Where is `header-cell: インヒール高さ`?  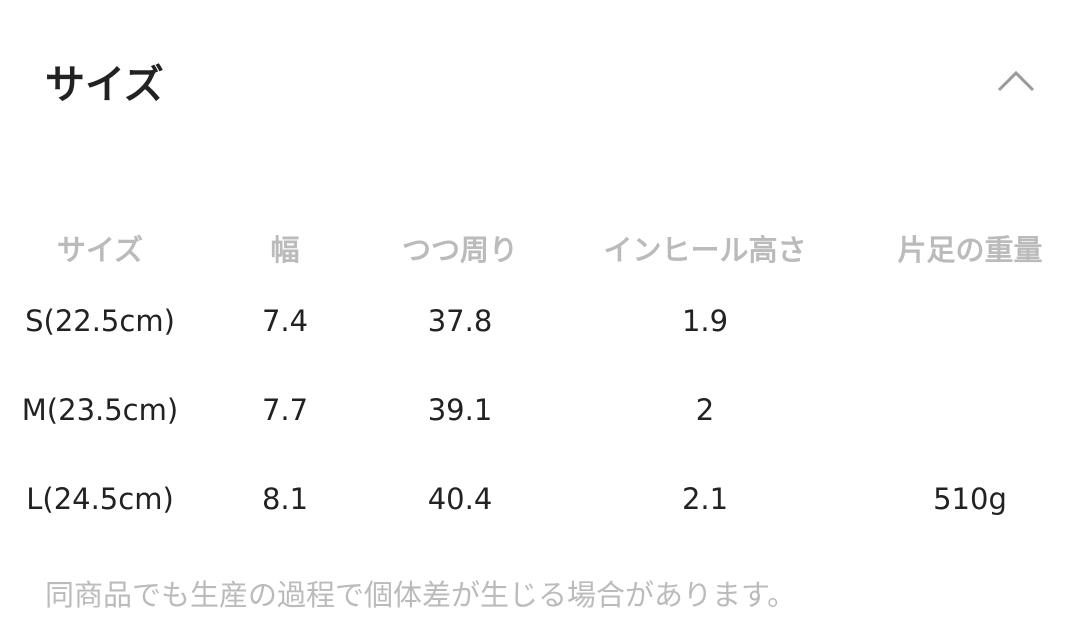
header-cell: インヒール高さ is located at coordinates (705, 250).